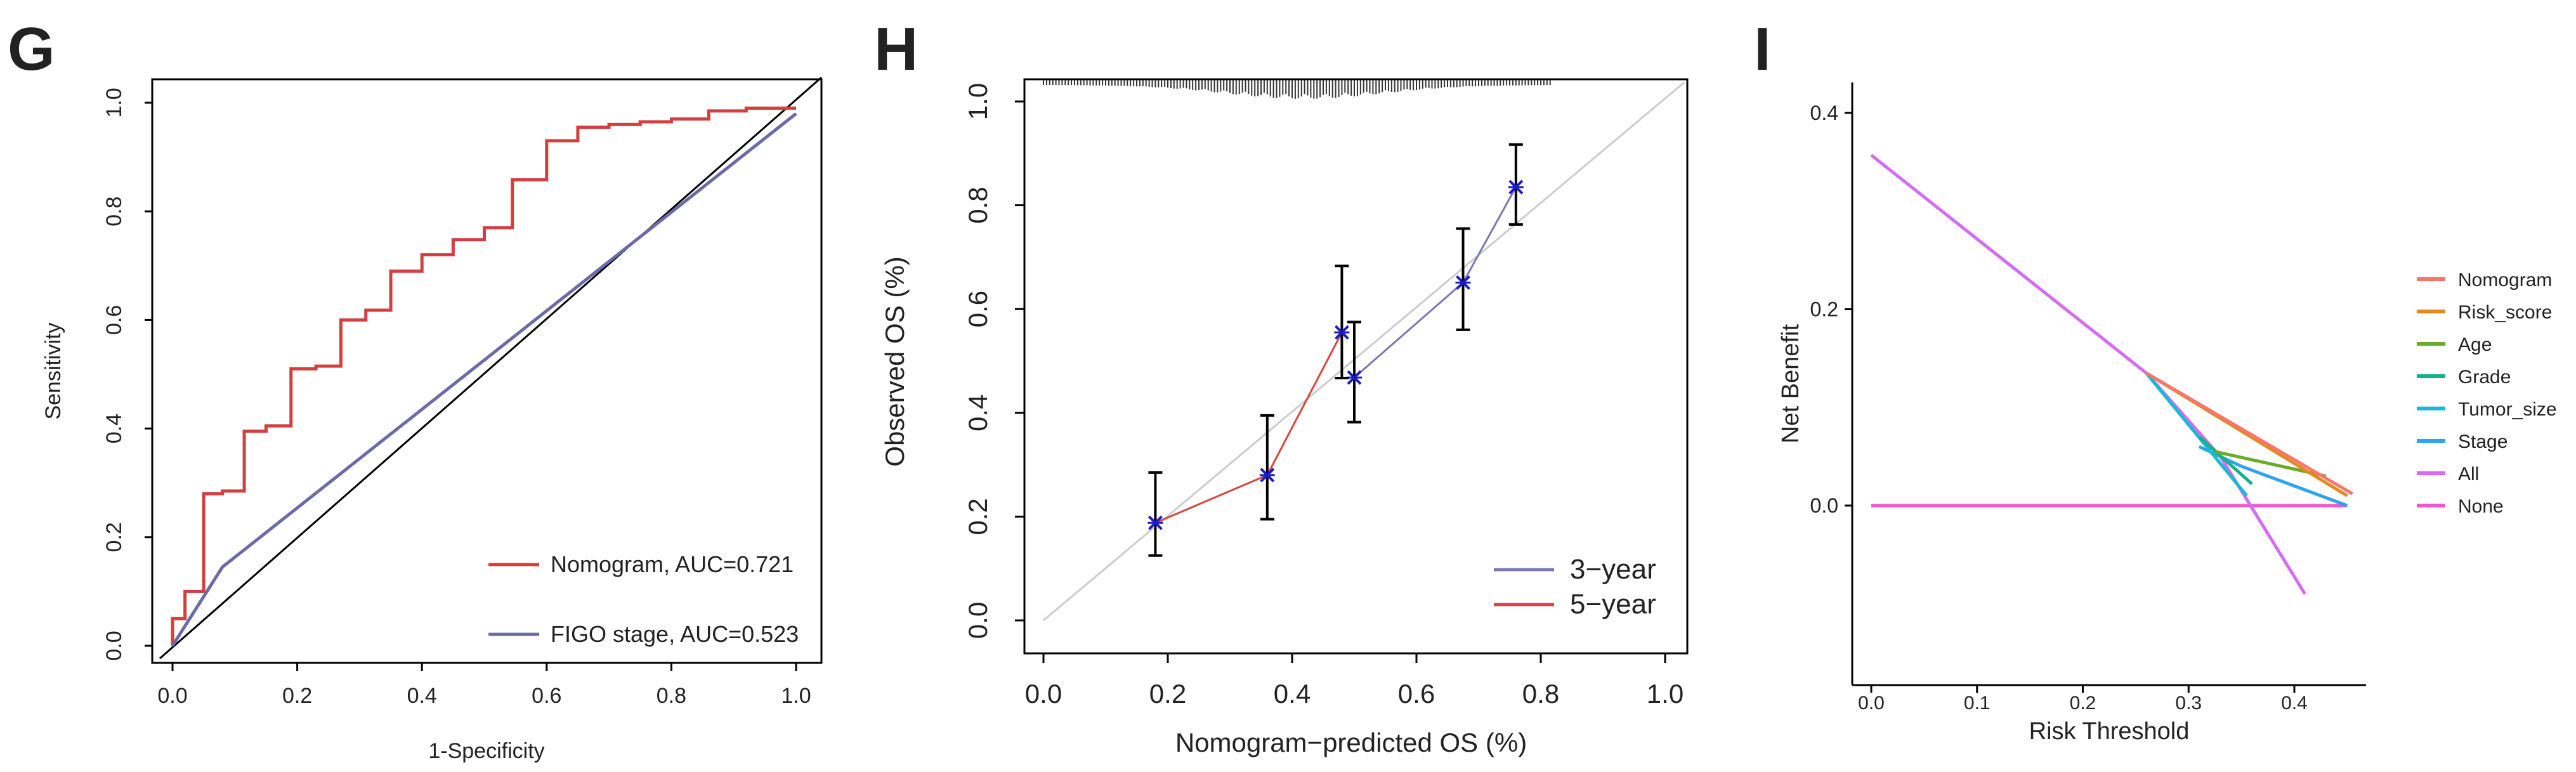  I want to click on calibration-x-tick-label: 1.0, so click(1666, 694).